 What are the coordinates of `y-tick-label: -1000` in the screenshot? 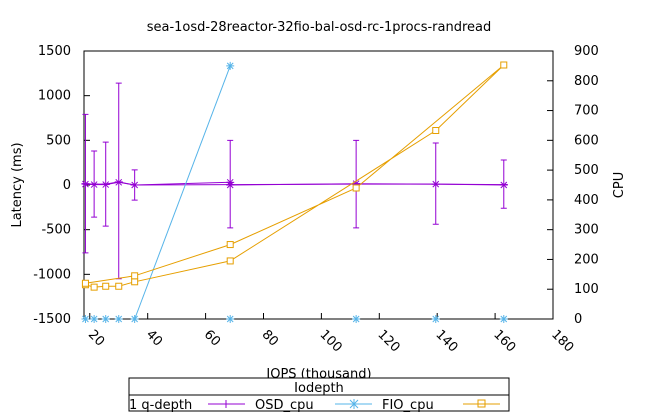 It's located at (52, 274).